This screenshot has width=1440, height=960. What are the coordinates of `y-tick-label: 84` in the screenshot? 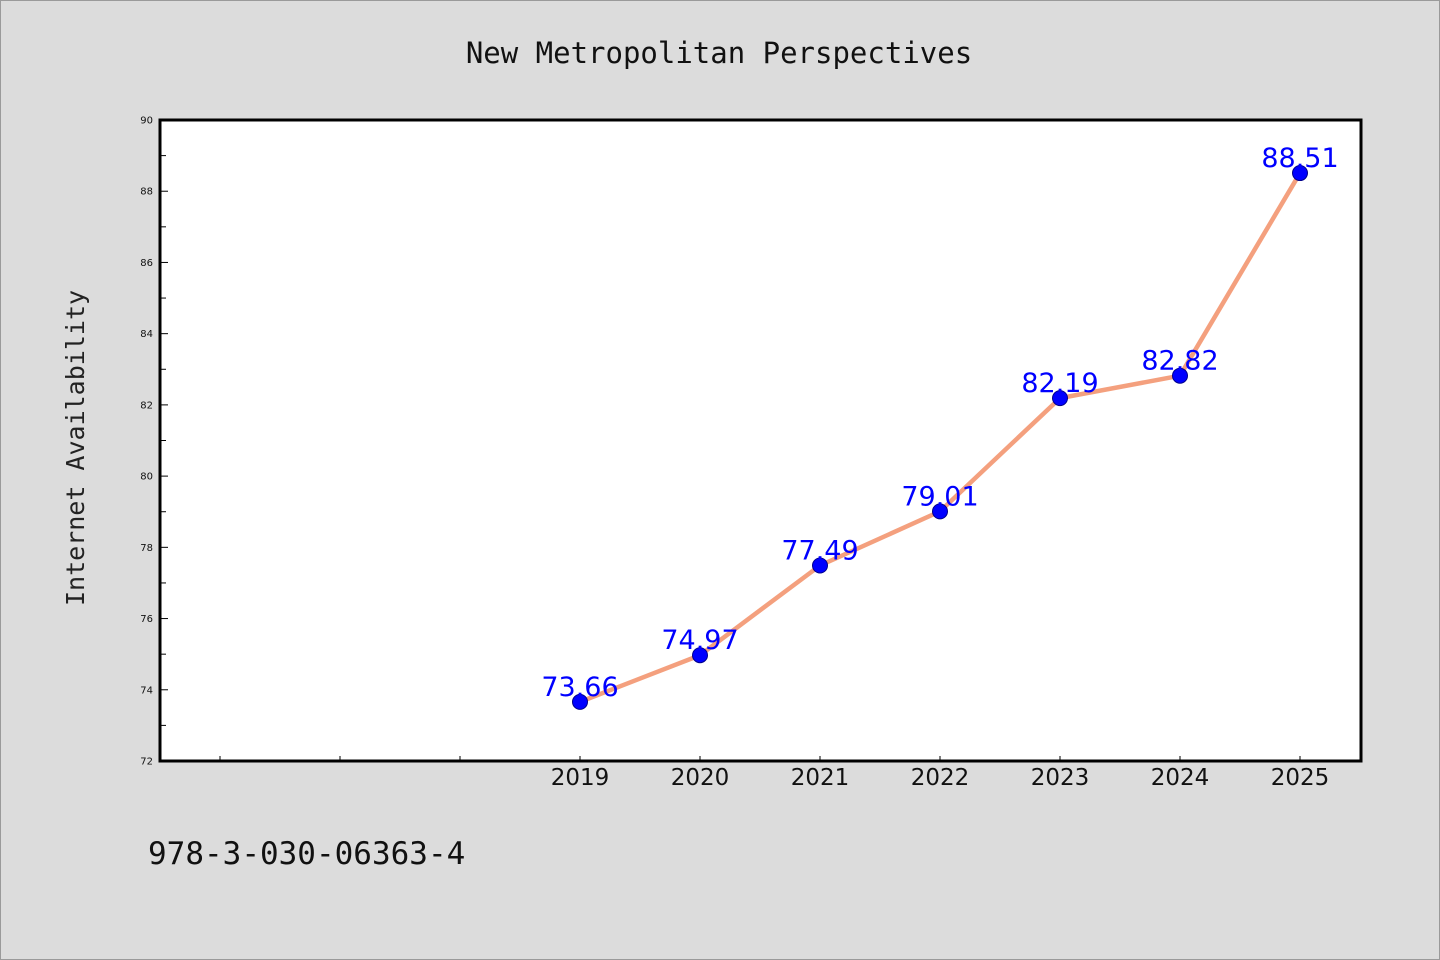 It's located at (146, 334).